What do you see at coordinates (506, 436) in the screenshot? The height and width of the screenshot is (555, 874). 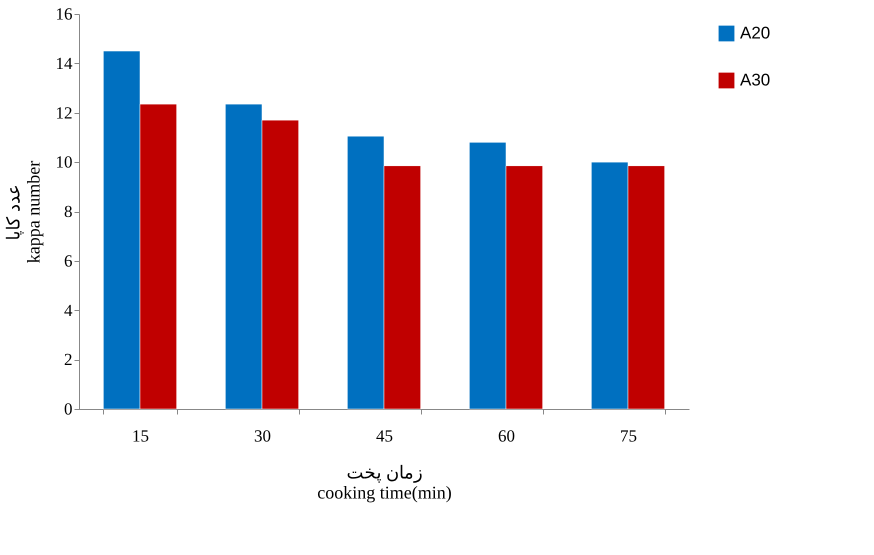 I see `x-tick-label: 60` at bounding box center [506, 436].